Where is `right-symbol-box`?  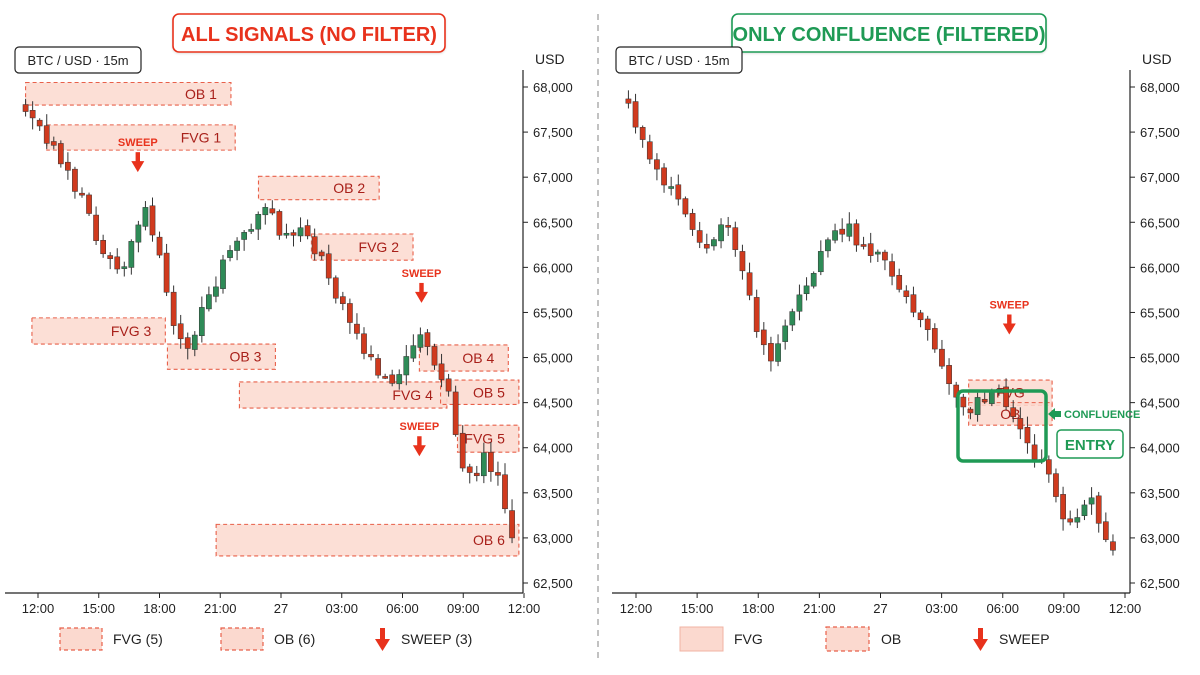
right-symbol-box is located at coordinates (679, 60).